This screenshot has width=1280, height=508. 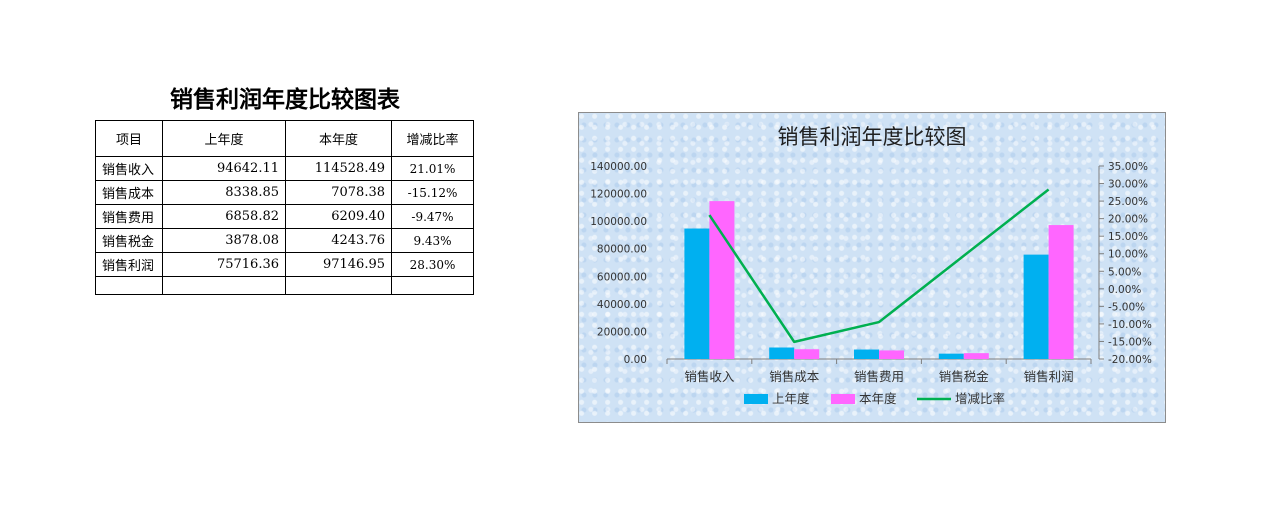 What do you see at coordinates (879, 376) in the screenshot?
I see `x-tick-label: 销售费用` at bounding box center [879, 376].